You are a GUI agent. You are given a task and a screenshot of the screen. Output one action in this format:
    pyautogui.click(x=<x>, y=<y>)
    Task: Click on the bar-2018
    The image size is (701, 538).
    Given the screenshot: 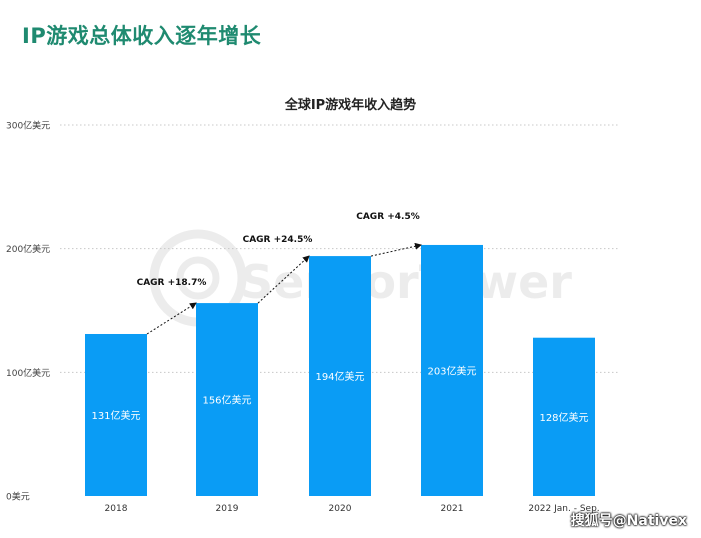 What is the action you would take?
    pyautogui.click(x=116, y=414)
    